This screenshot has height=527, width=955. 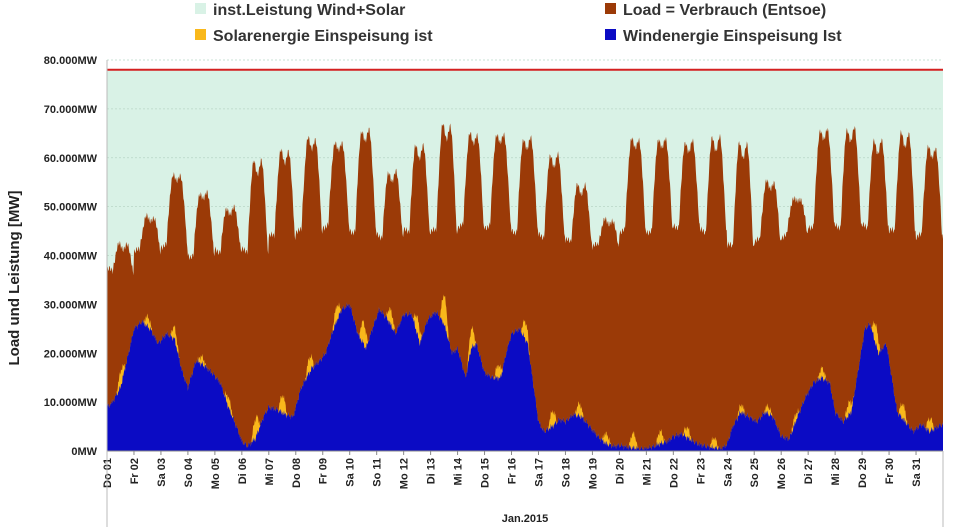 I want to click on y-tick-label: 10.000MW, so click(x=71, y=403).